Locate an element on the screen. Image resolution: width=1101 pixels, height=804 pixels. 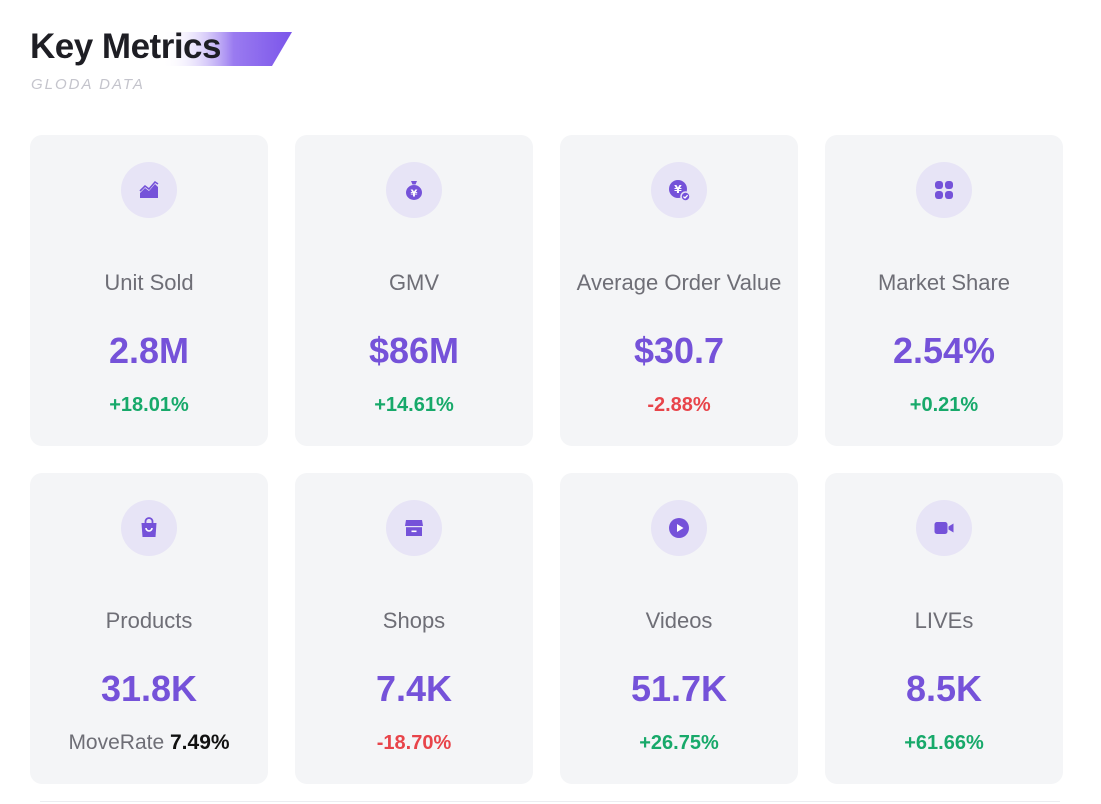
metric-label: Market Share is located at coordinates (944, 282).